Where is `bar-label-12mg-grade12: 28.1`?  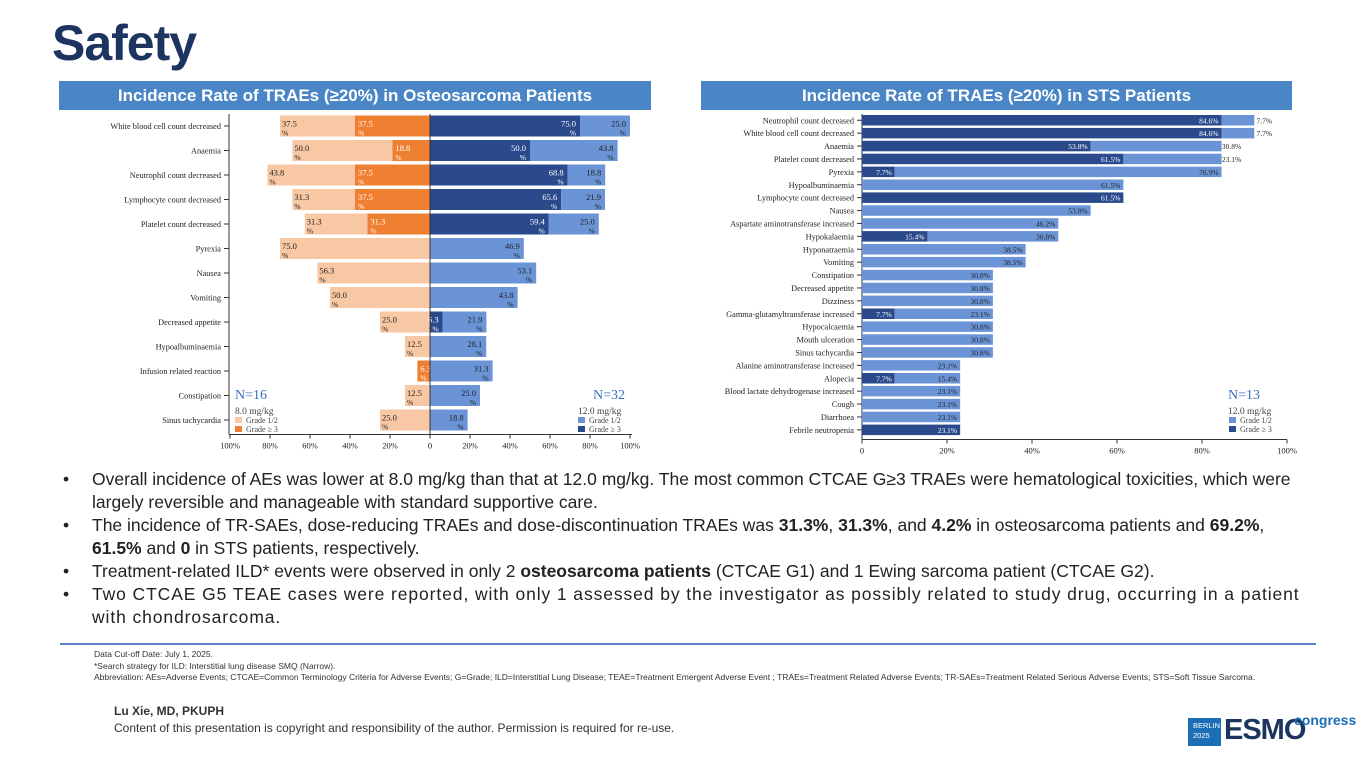 bar-label-12mg-grade12: 28.1 is located at coordinates (474, 344).